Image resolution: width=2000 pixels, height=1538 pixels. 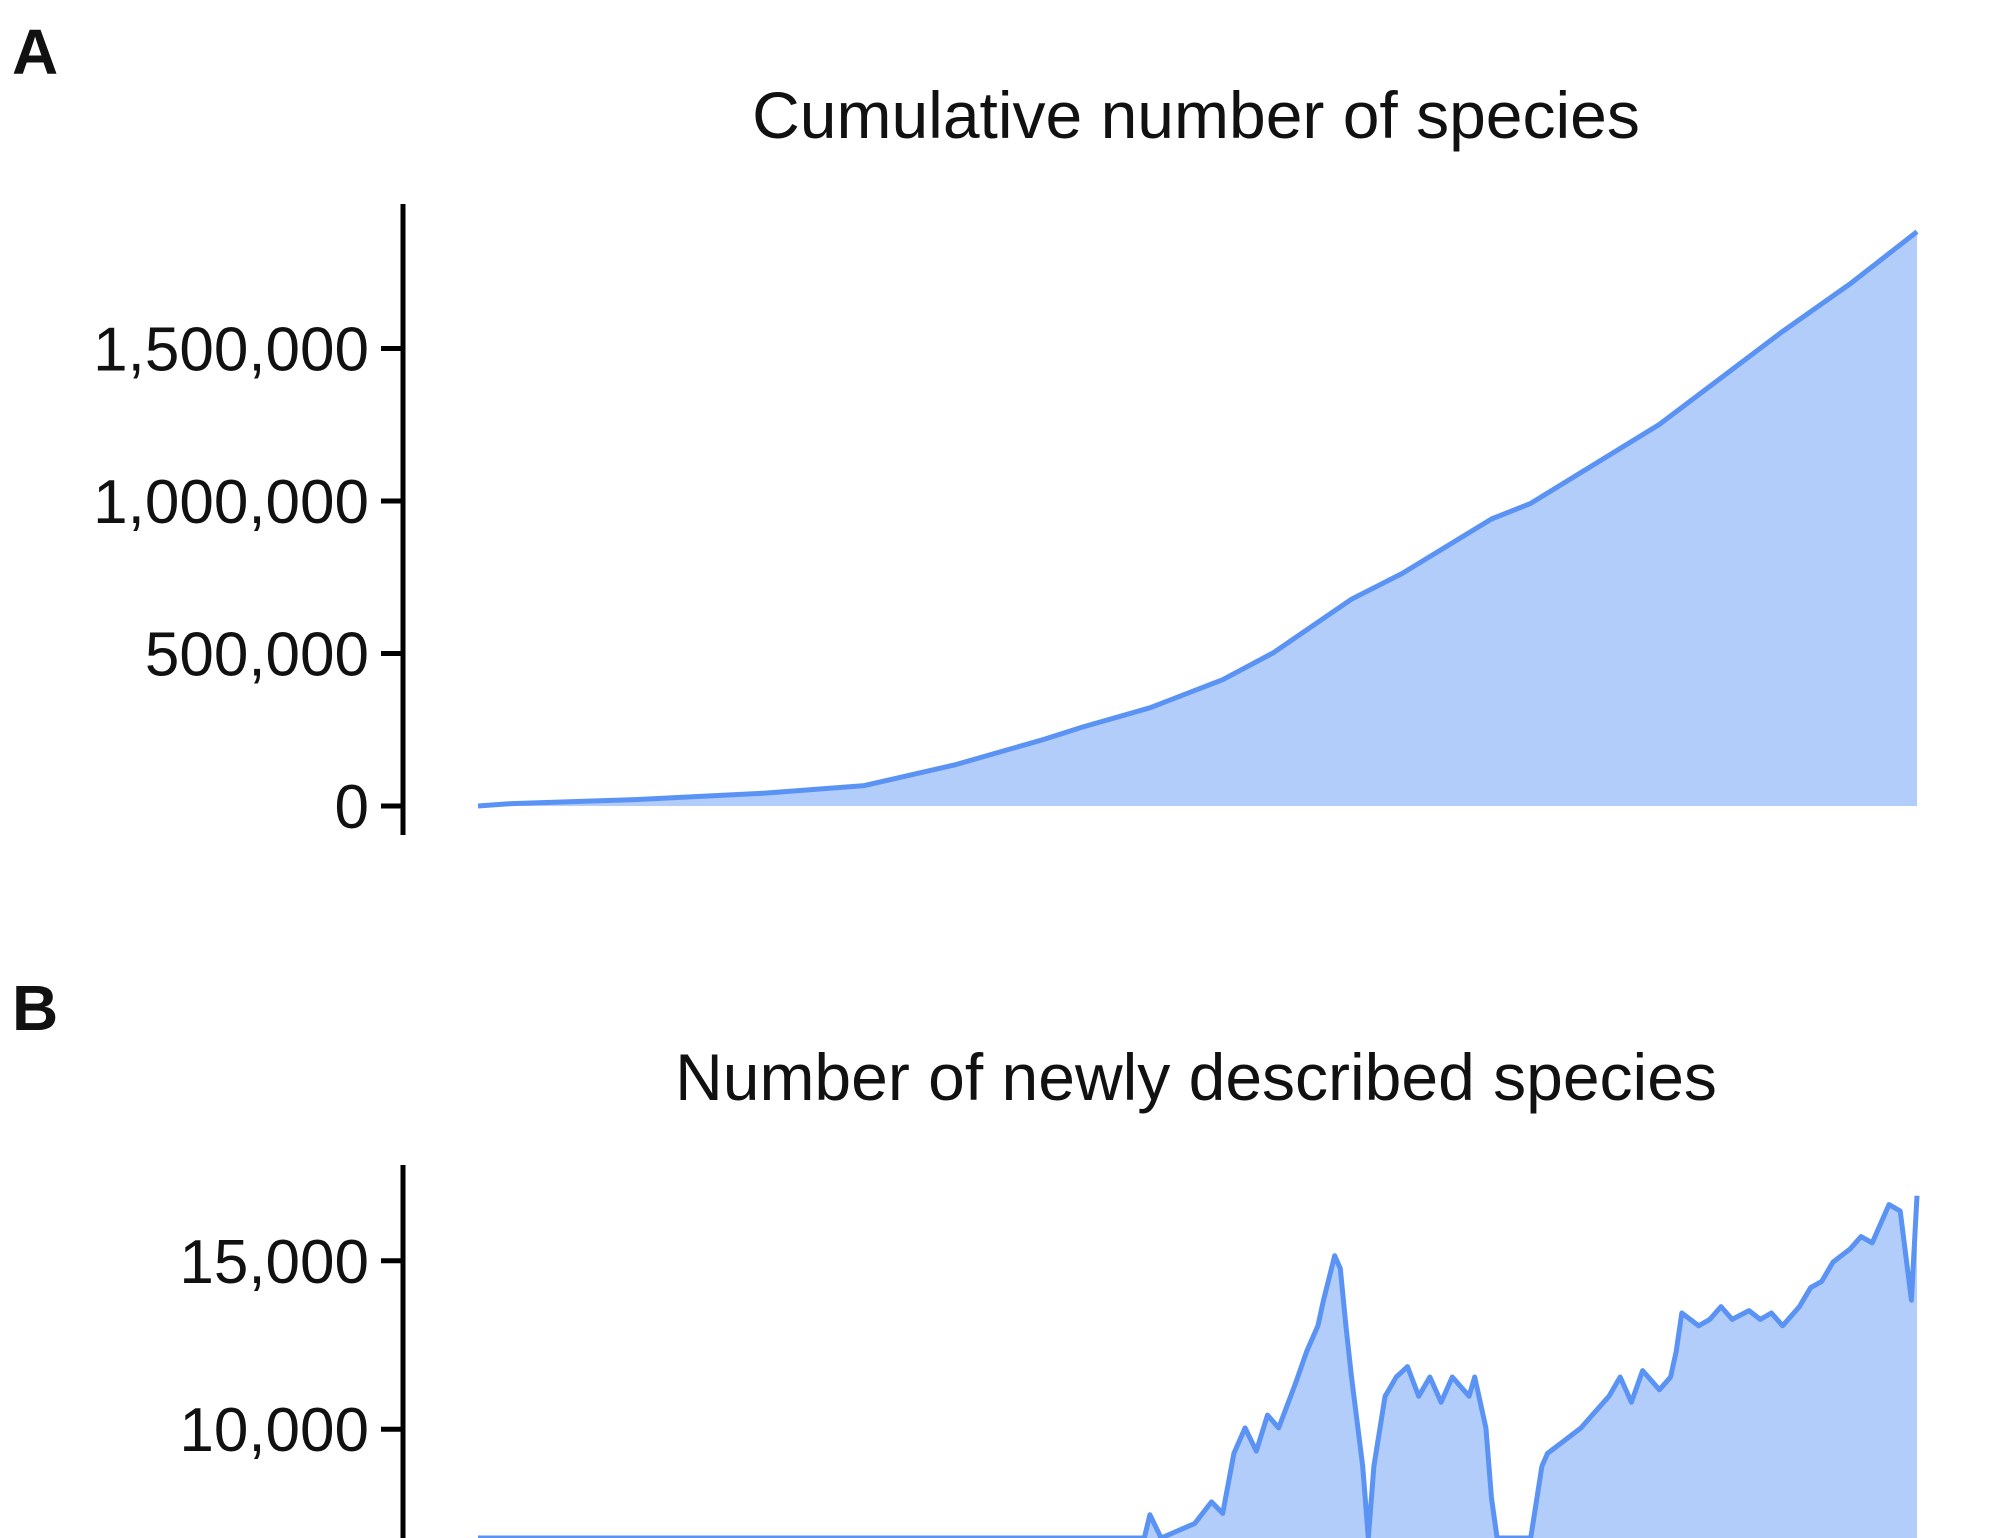 What do you see at coordinates (231, 502) in the screenshot?
I see `y-tick-label: 1,000,000` at bounding box center [231, 502].